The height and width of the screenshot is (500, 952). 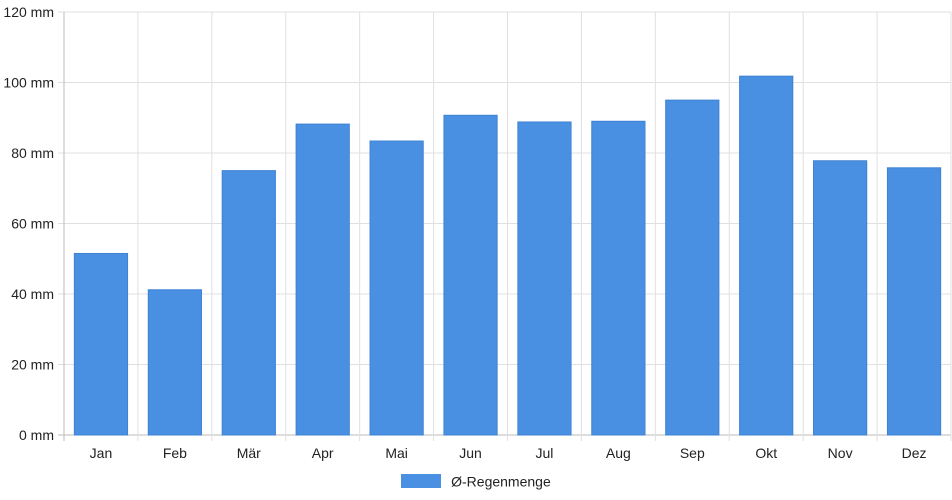 What do you see at coordinates (175, 453) in the screenshot?
I see `x-tick-label: Feb` at bounding box center [175, 453].